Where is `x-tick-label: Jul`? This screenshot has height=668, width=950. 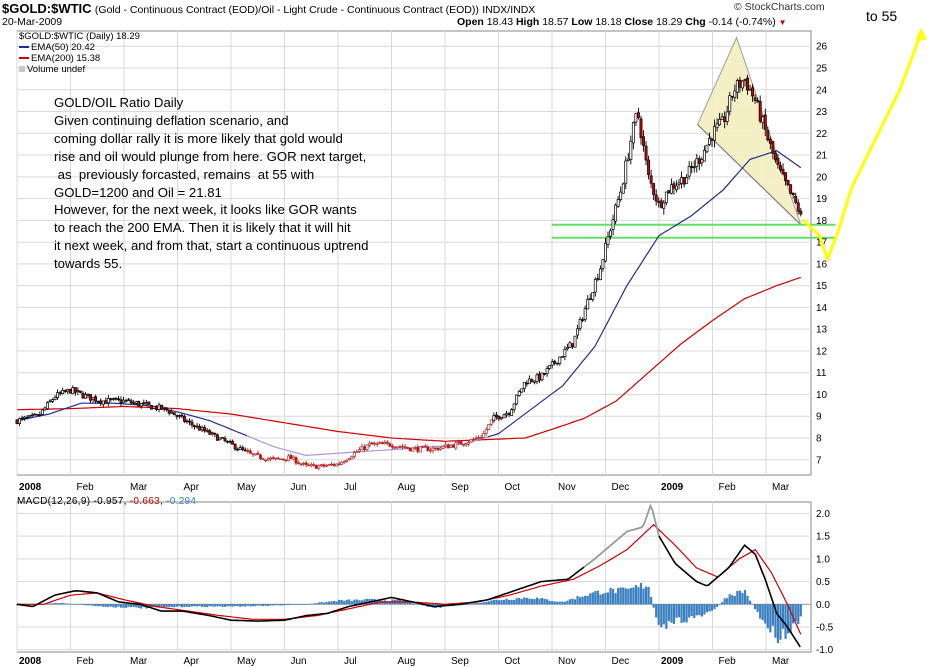
x-tick-label: Jul is located at coordinates (350, 487).